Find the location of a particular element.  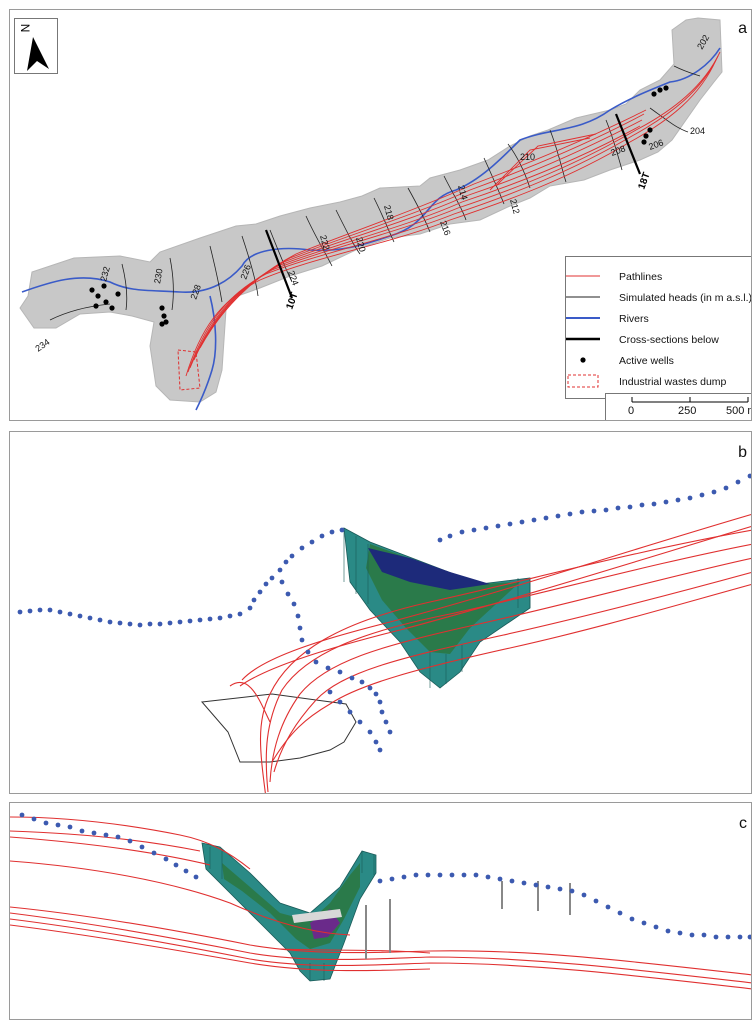

scale-label-0: 0 is located at coordinates (631, 411).